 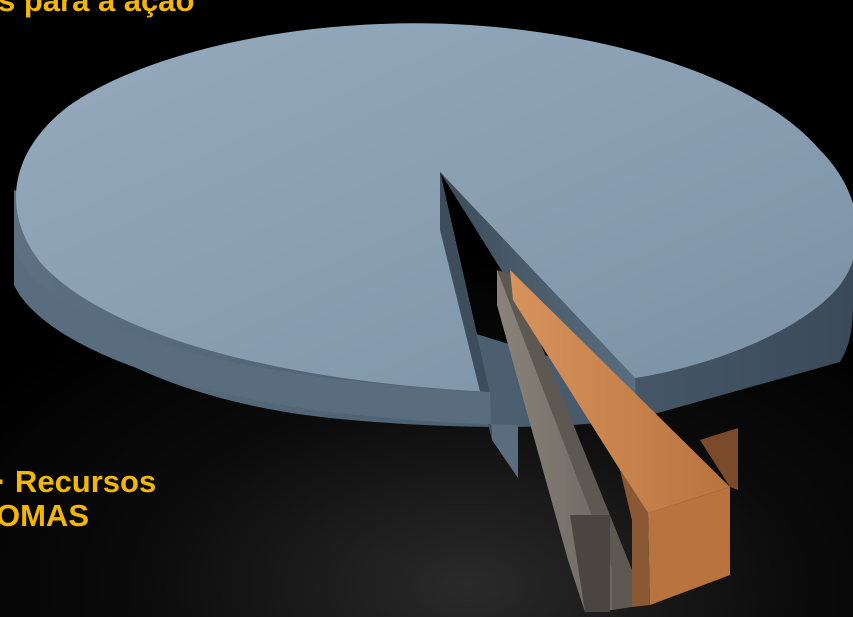 I want to click on slice-orange-side-right, so click(x=689, y=546).